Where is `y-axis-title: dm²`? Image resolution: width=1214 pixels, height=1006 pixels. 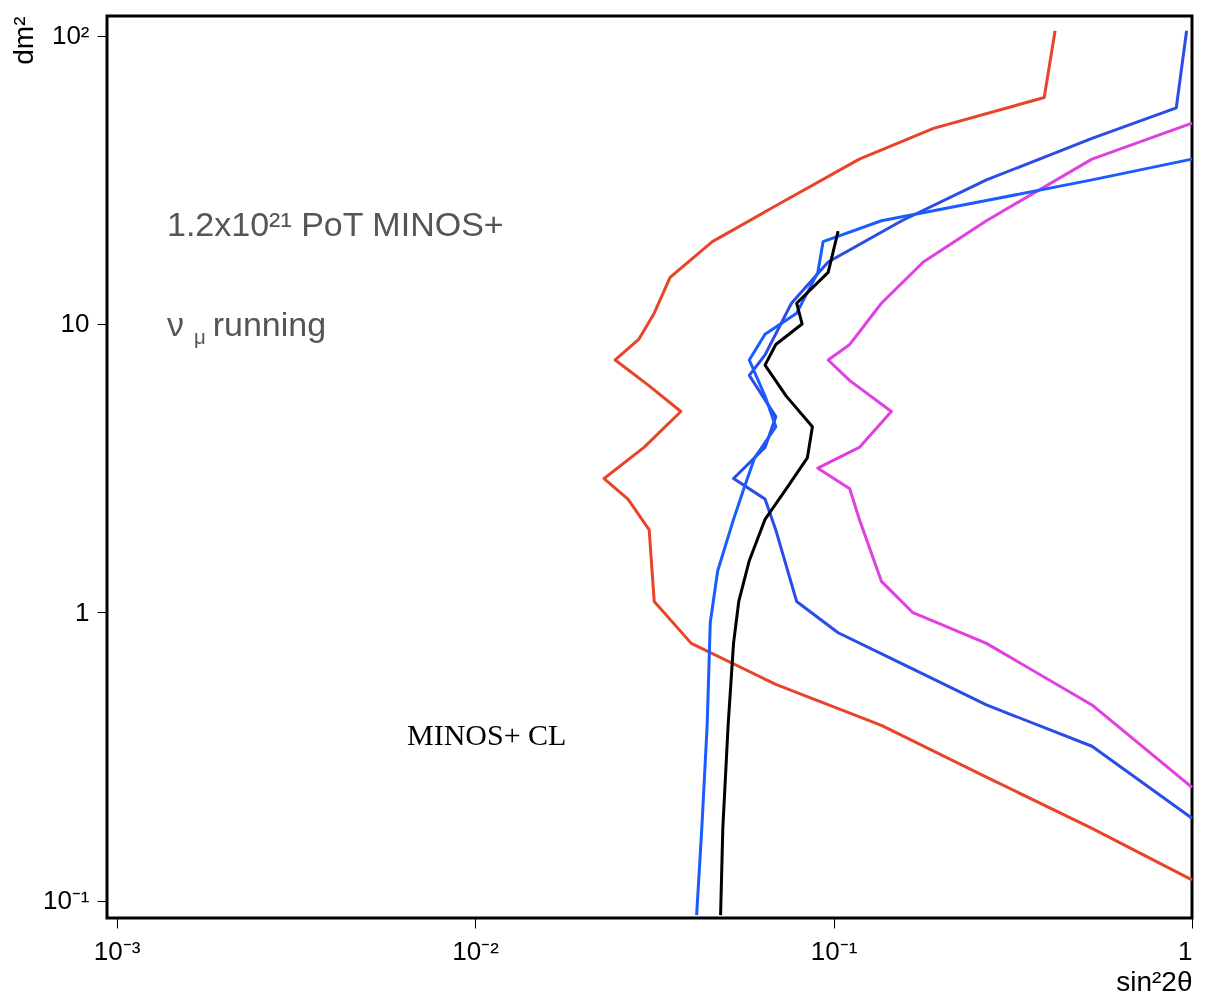 y-axis-title: dm² is located at coordinates (23, 40).